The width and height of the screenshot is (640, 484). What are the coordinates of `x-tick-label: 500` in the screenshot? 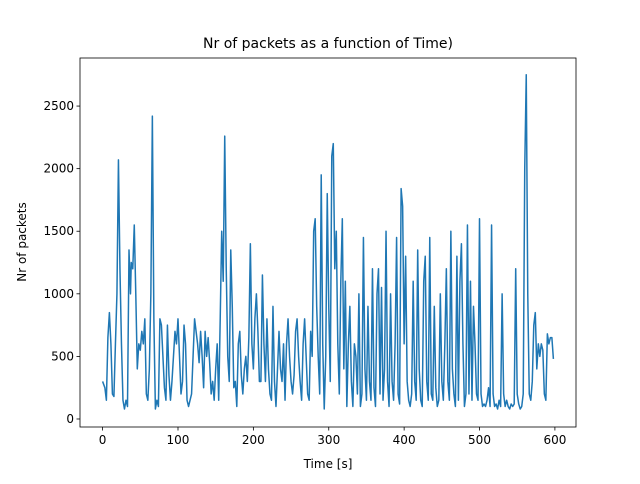 It's located at (479, 440).